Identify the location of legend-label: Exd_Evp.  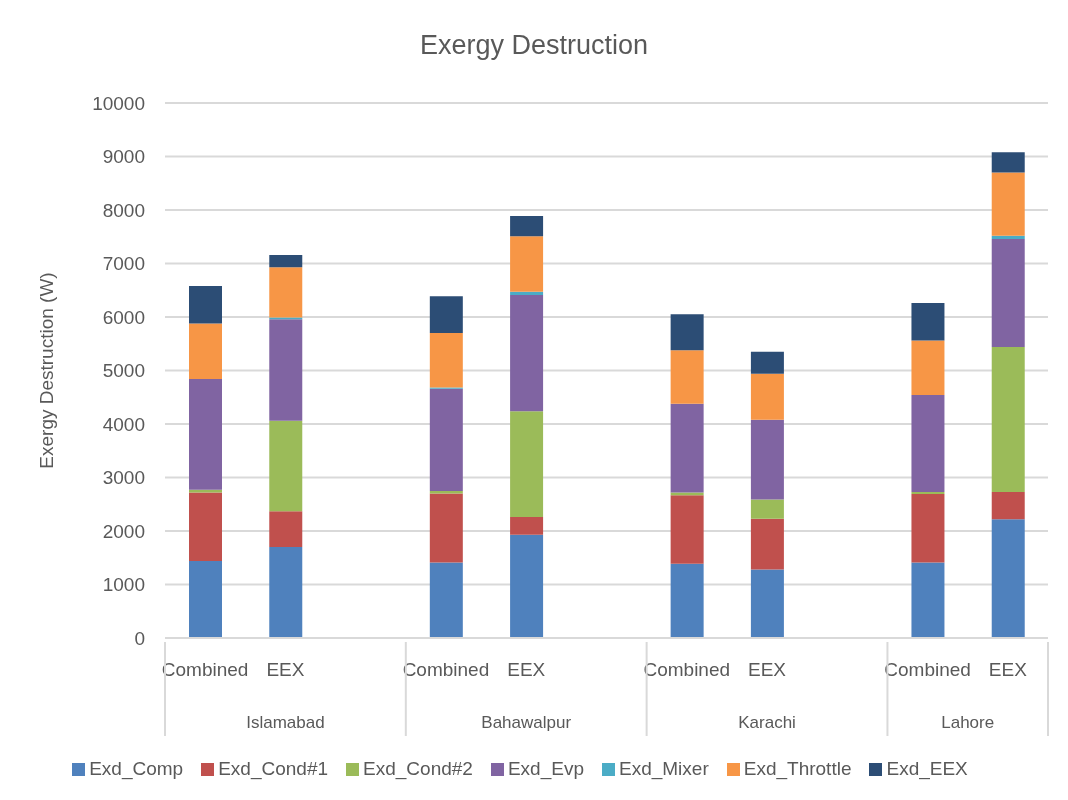
(545, 768).